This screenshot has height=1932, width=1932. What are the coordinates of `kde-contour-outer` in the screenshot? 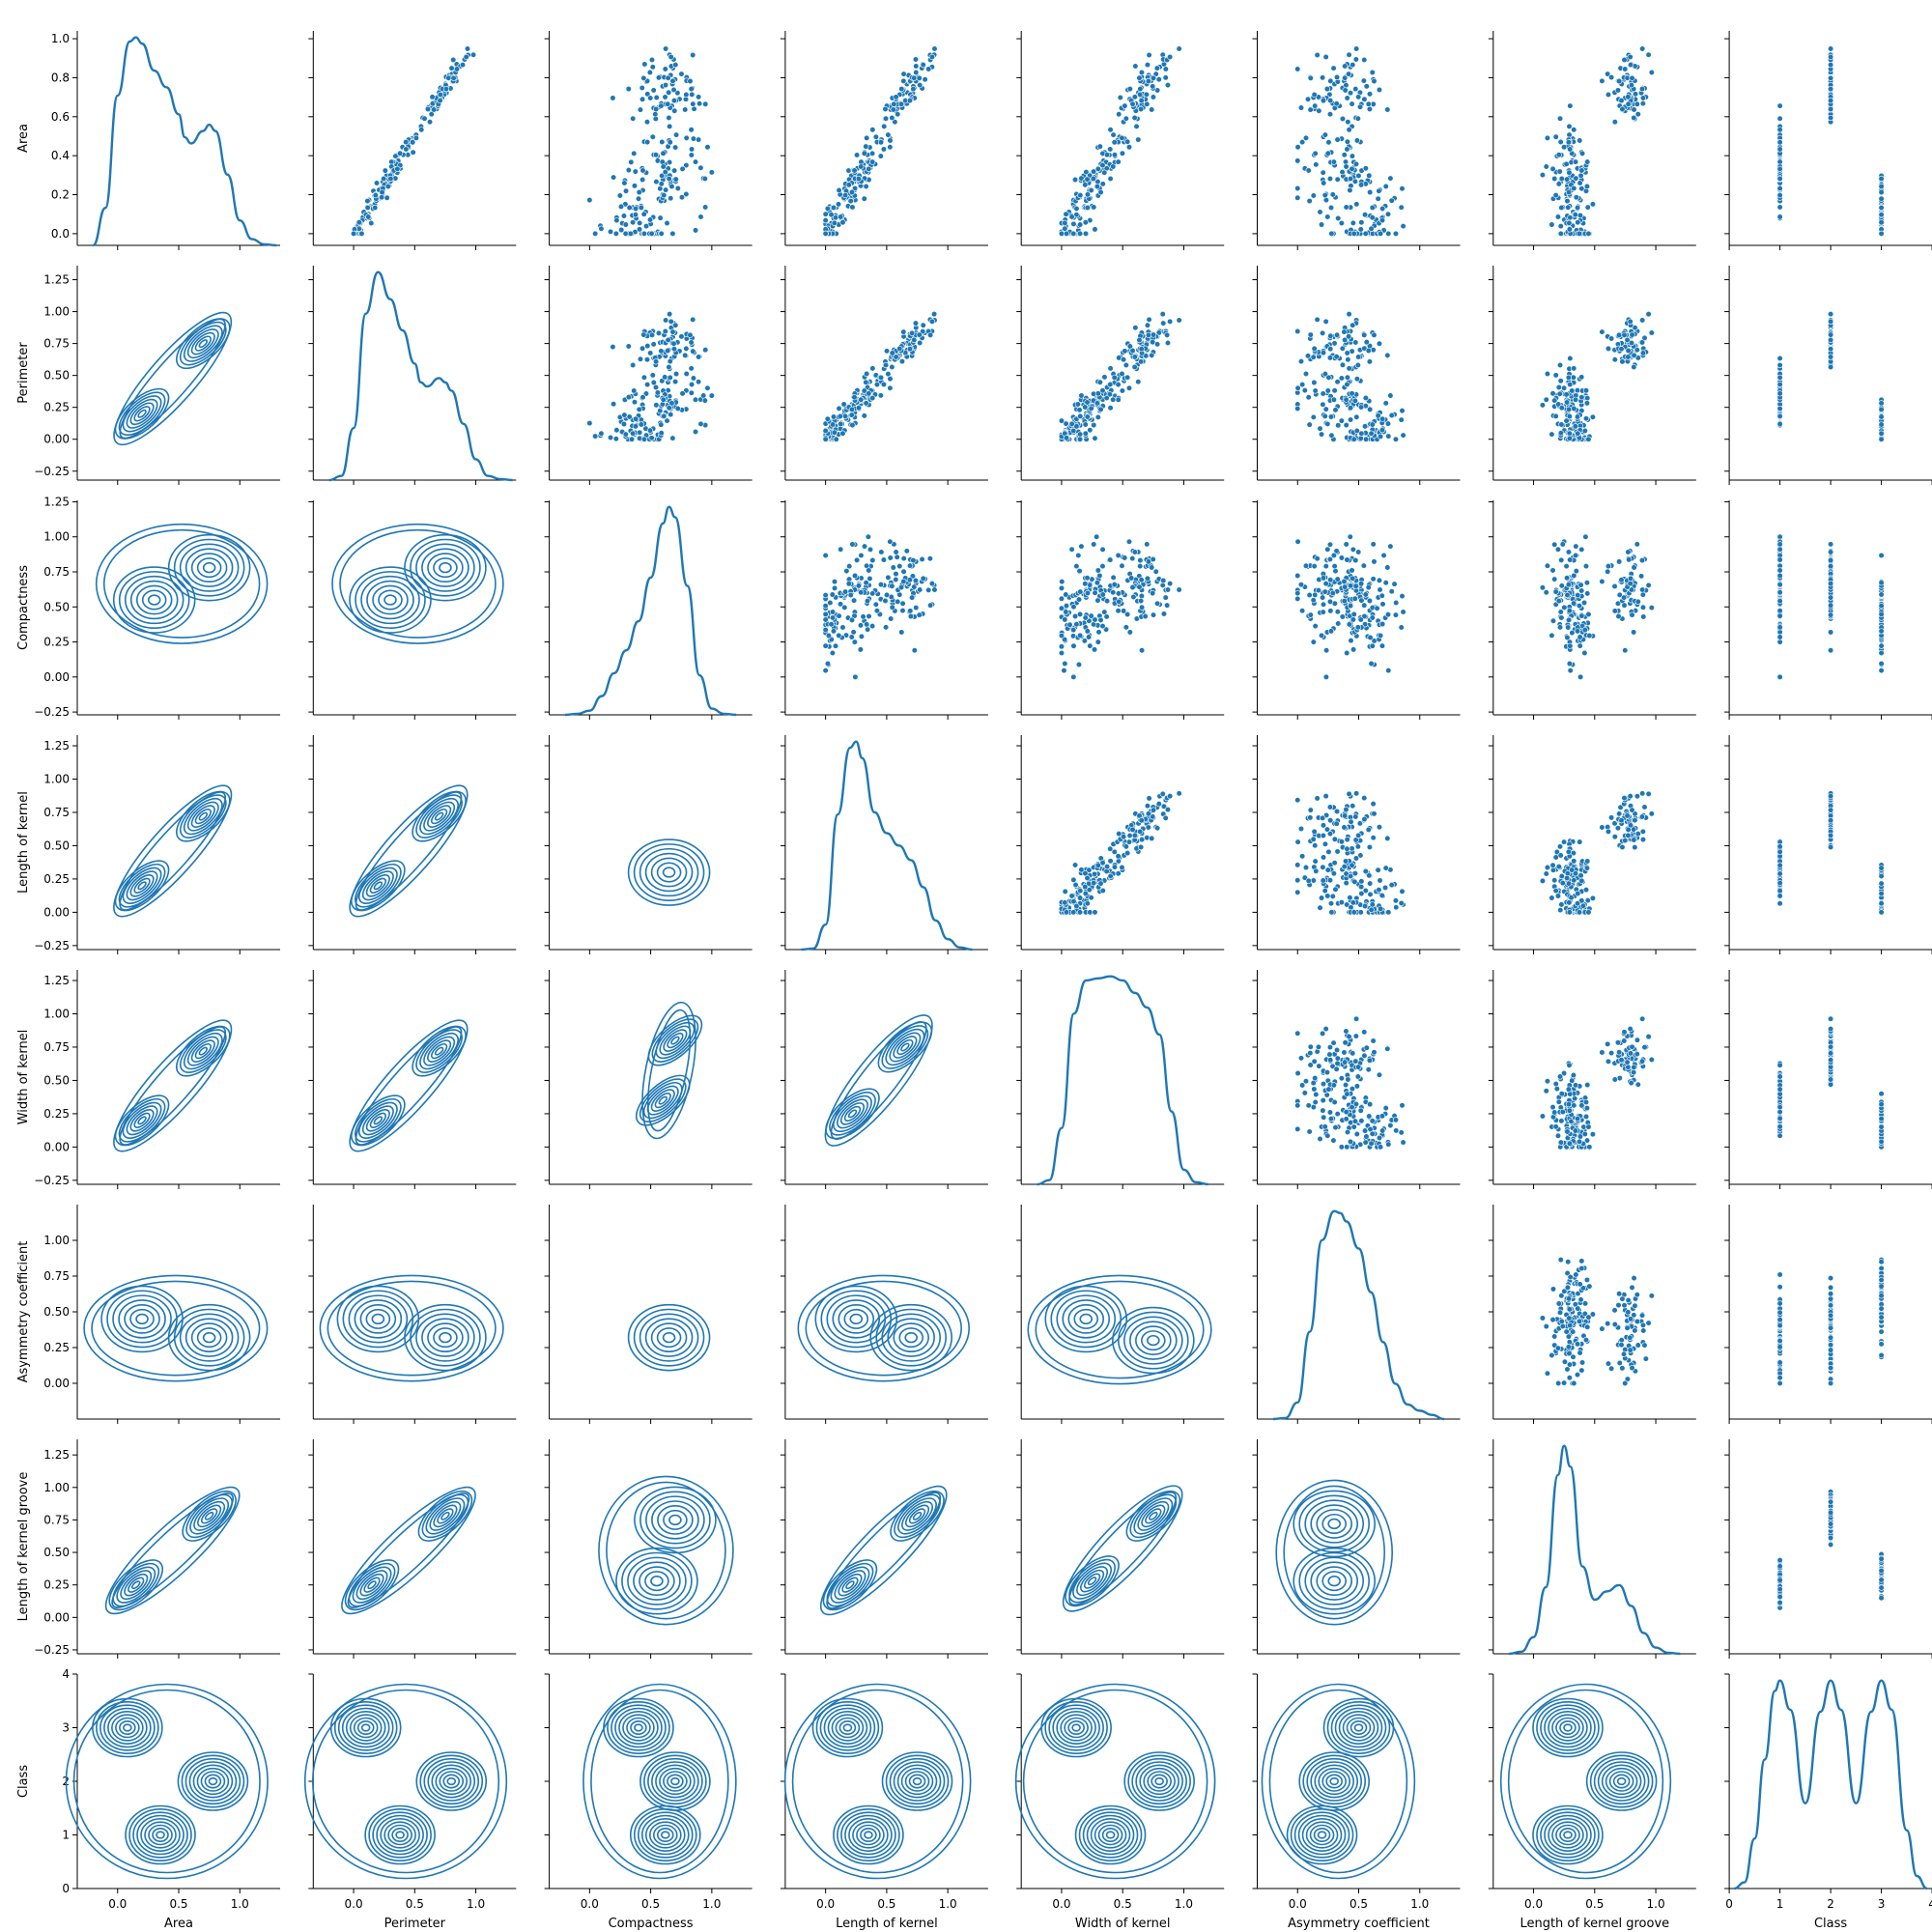 It's located at (172, 851).